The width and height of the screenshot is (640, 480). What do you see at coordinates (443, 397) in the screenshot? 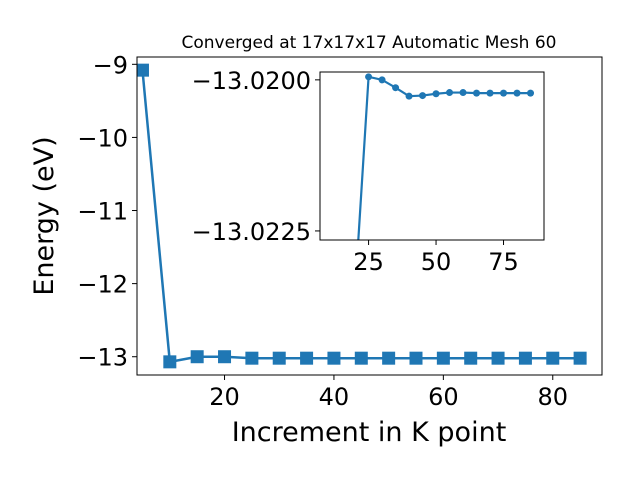
I see `main-x-tick-label: 60` at bounding box center [443, 397].